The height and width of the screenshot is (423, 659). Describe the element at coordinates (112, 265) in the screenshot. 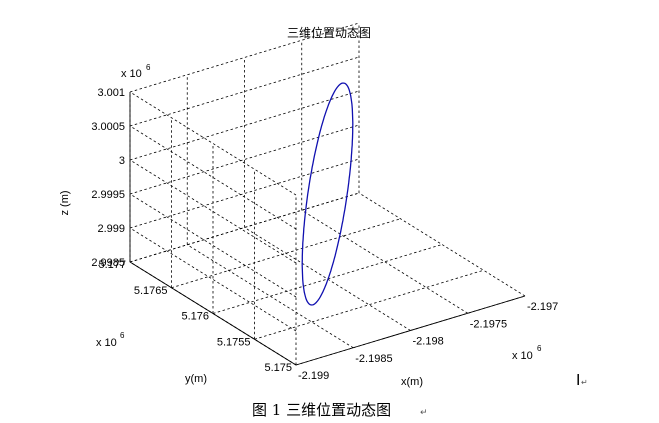

I see `y-tick-label: 5.177` at that location.